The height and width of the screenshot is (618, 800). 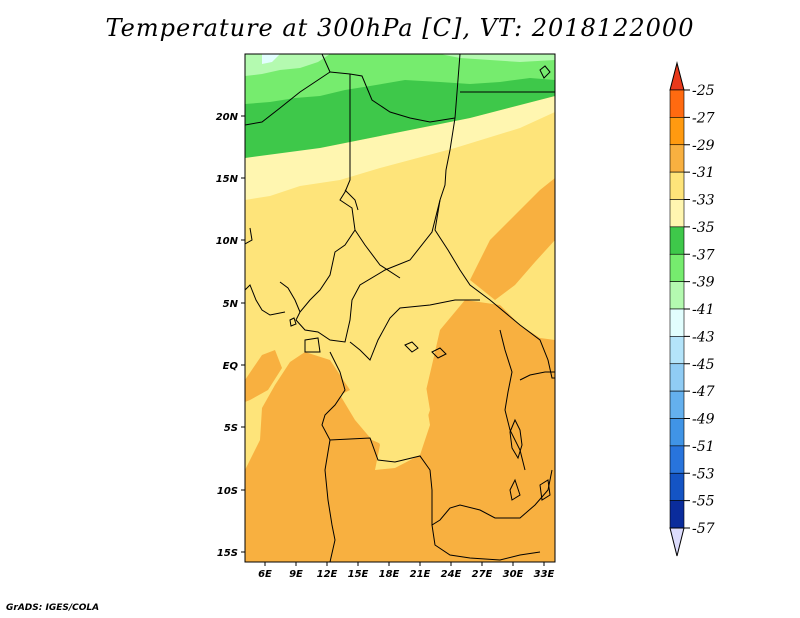 I want to click on colorbar-label: -53, so click(x=703, y=474).